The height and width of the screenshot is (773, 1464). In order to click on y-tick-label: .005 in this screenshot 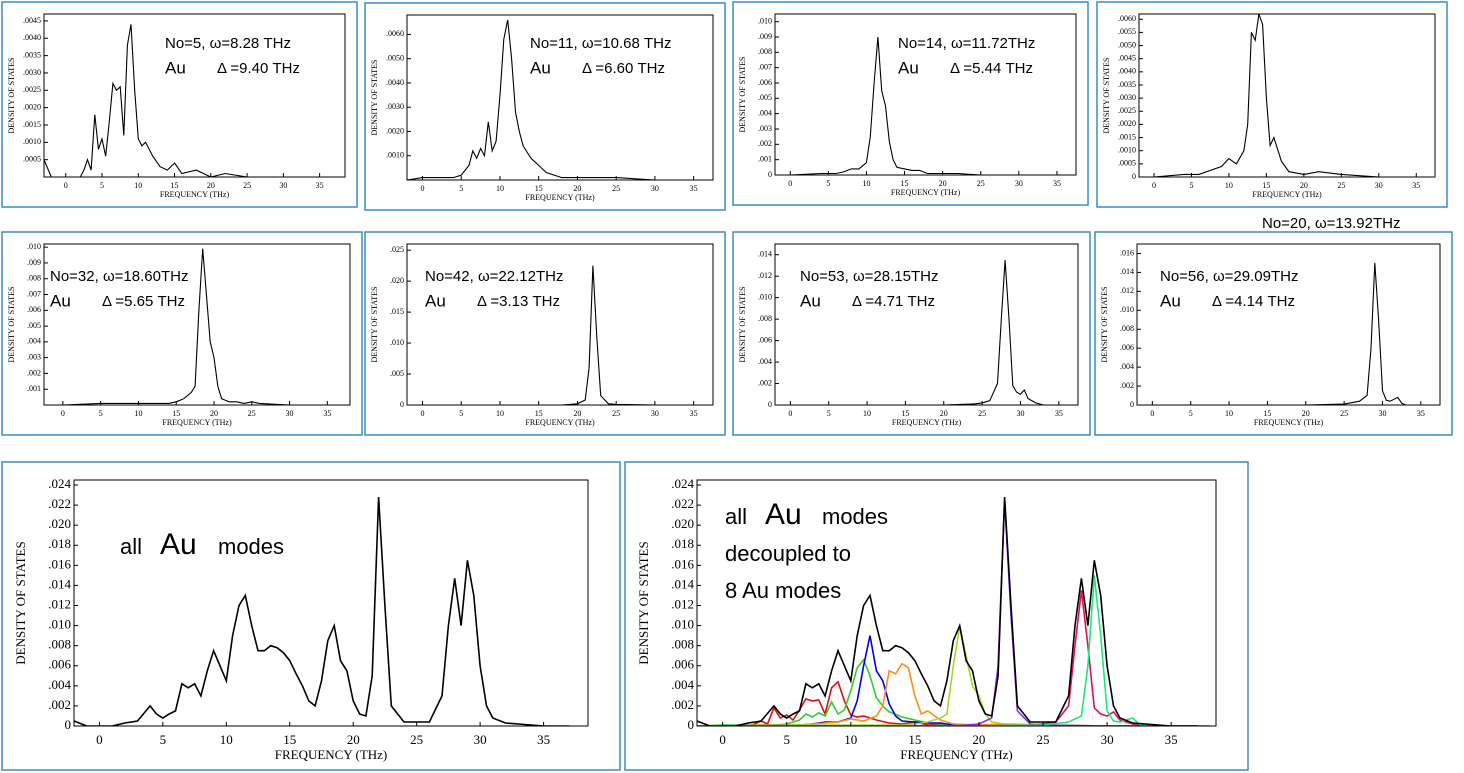, I will do `click(397, 373)`.